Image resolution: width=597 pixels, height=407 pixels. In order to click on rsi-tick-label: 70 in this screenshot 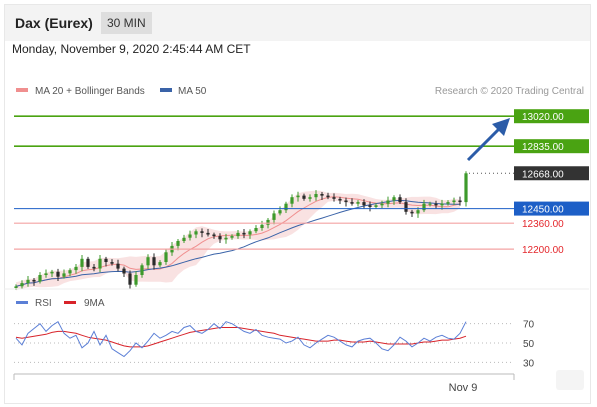, I will do `click(529, 325)`.